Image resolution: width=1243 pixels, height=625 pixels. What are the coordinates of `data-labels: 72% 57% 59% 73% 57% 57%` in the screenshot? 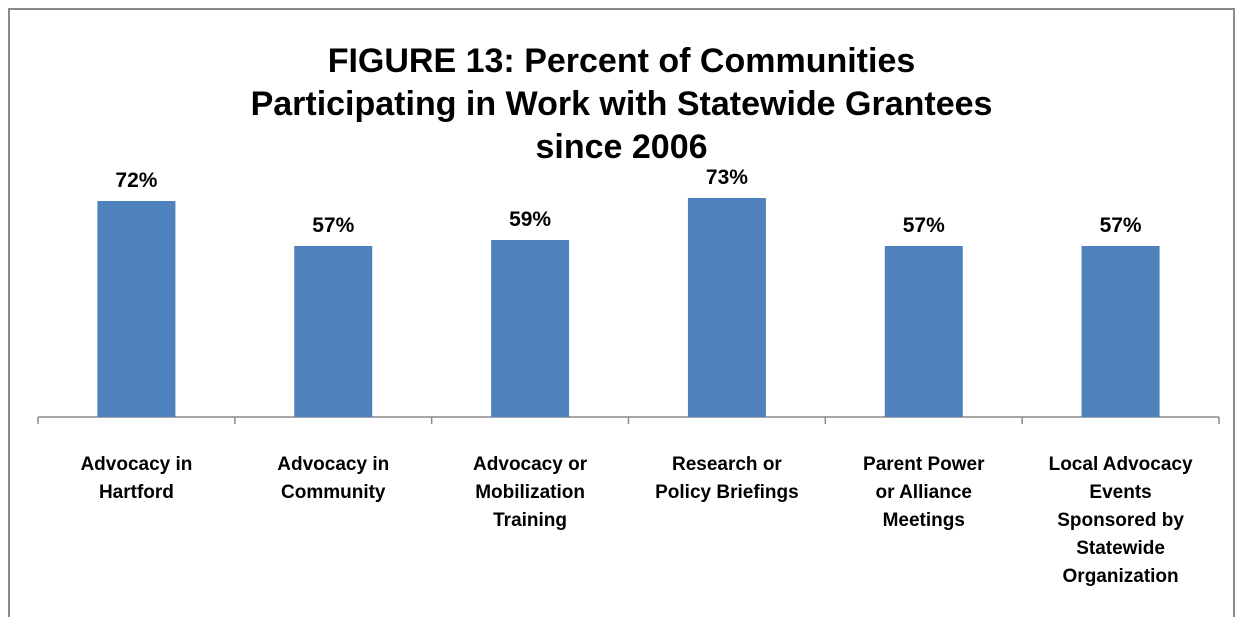 It's located at (628, 201).